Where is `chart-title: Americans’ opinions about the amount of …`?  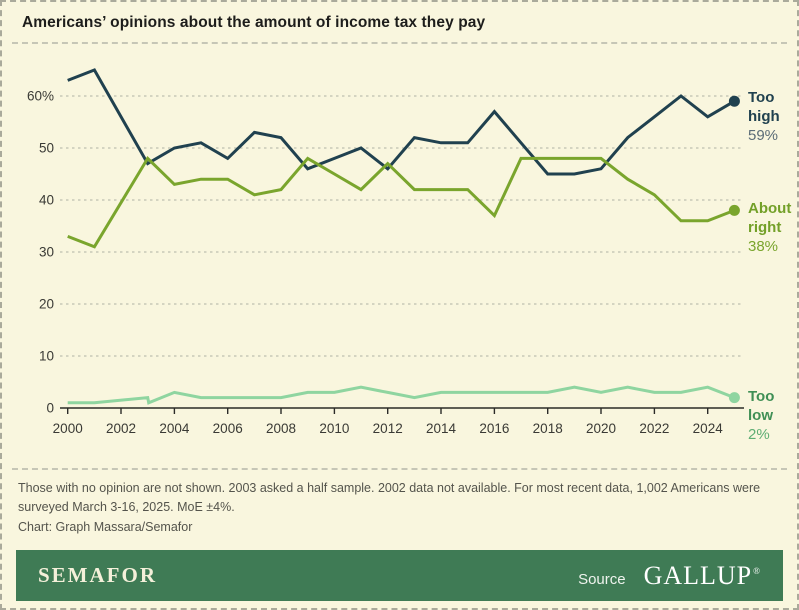
chart-title: Americans’ opinions about the amount of … is located at coordinates (254, 22).